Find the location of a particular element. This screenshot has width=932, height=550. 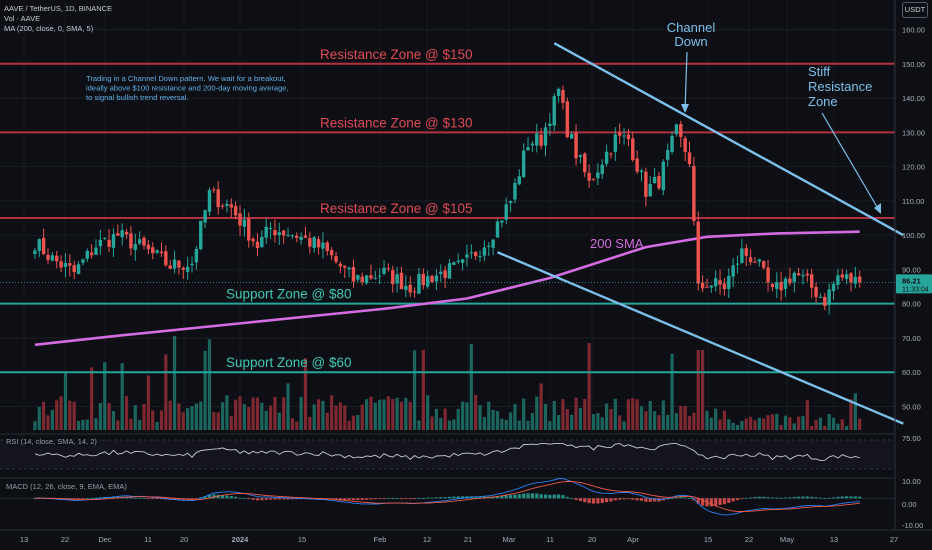

time-tick-label: 27 is located at coordinates (894, 539).